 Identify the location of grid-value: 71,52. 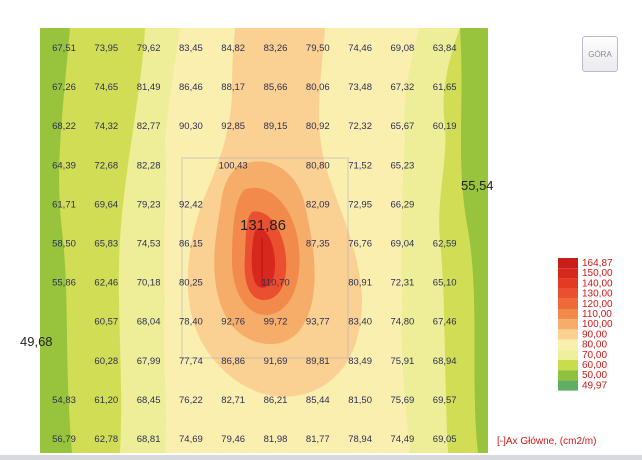
(360, 165).